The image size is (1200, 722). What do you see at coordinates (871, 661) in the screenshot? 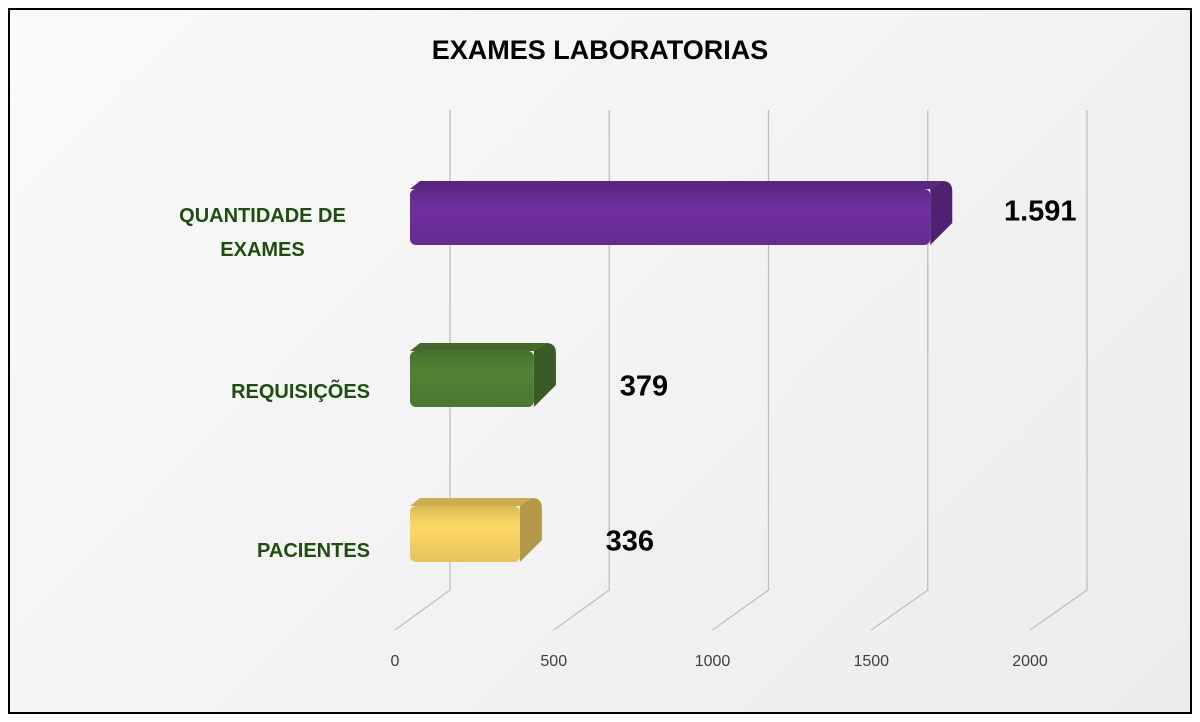
I see `x-tick-label: 1500` at bounding box center [871, 661].